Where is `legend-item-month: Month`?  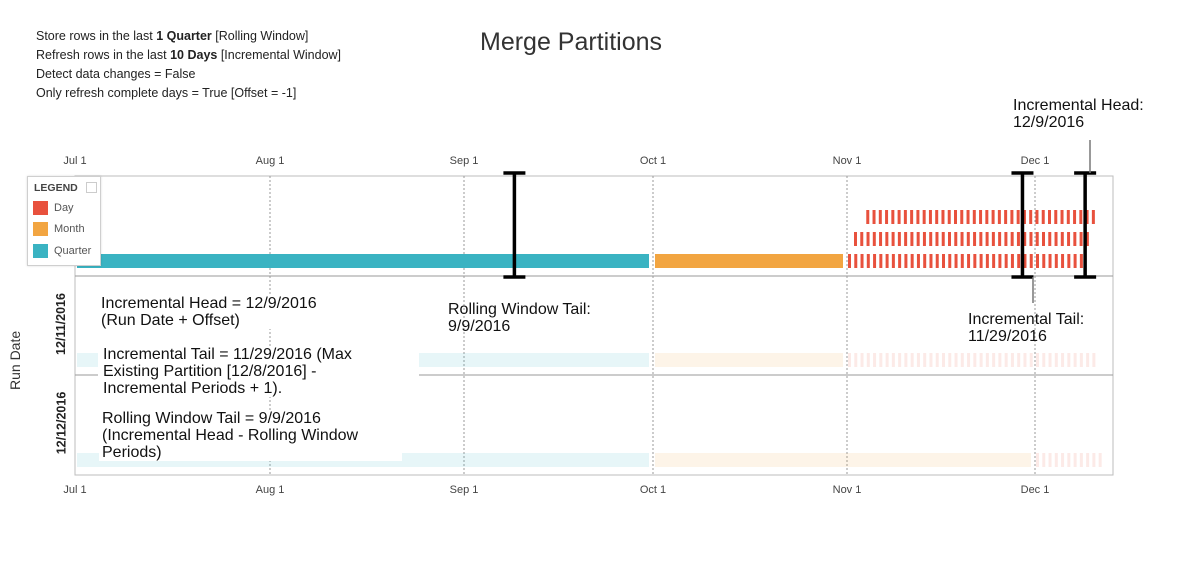
legend-item-month: Month is located at coordinates (59, 229).